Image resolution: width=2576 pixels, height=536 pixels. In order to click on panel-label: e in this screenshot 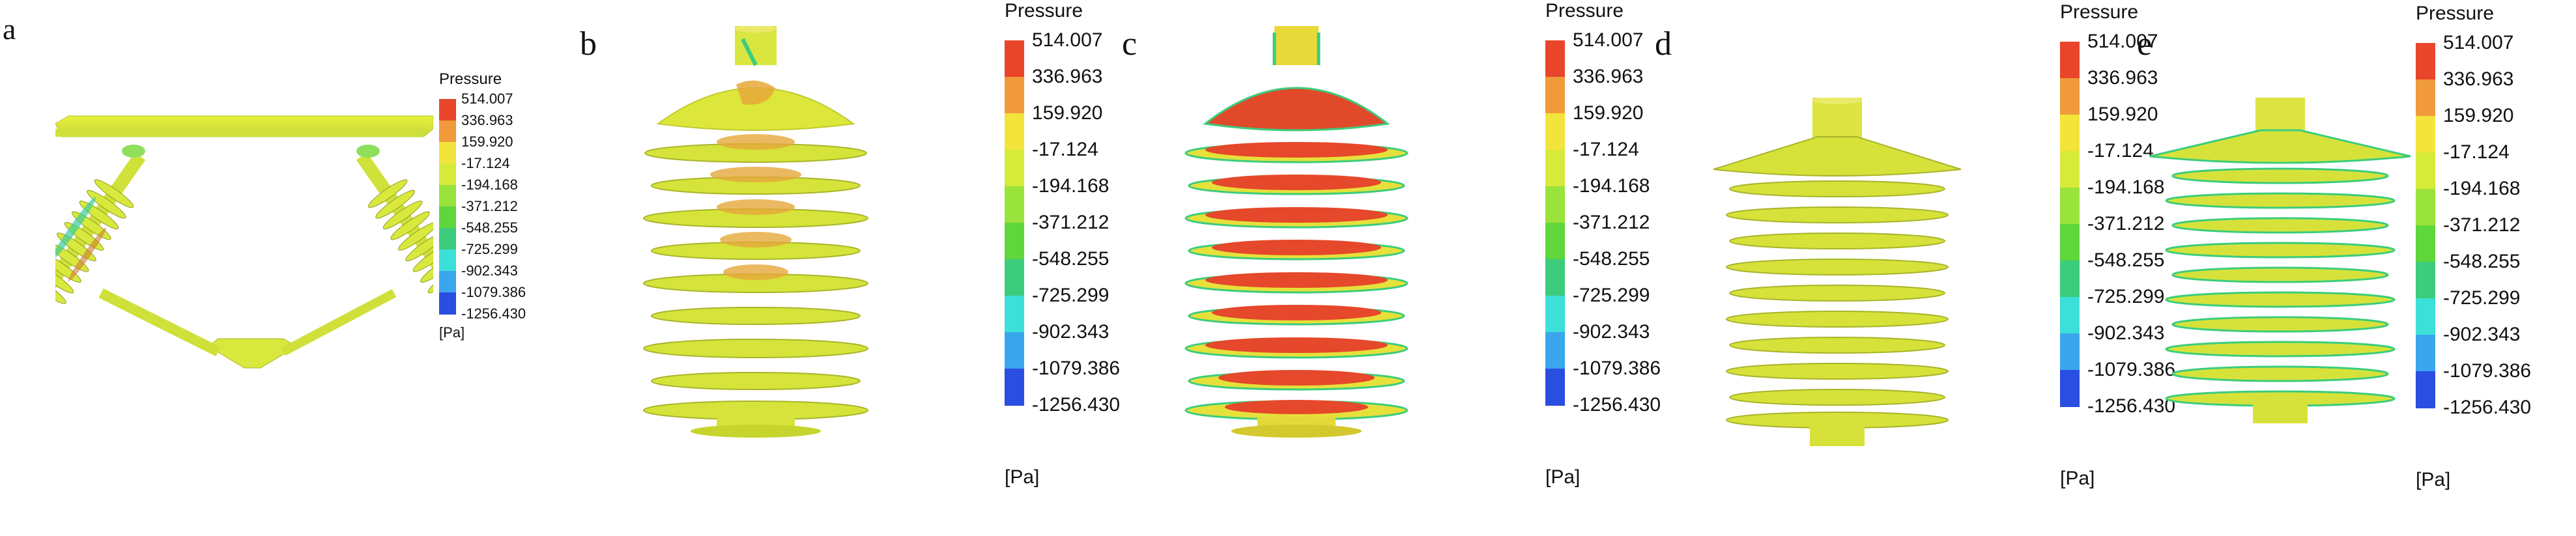, I will do `click(2145, 44)`.